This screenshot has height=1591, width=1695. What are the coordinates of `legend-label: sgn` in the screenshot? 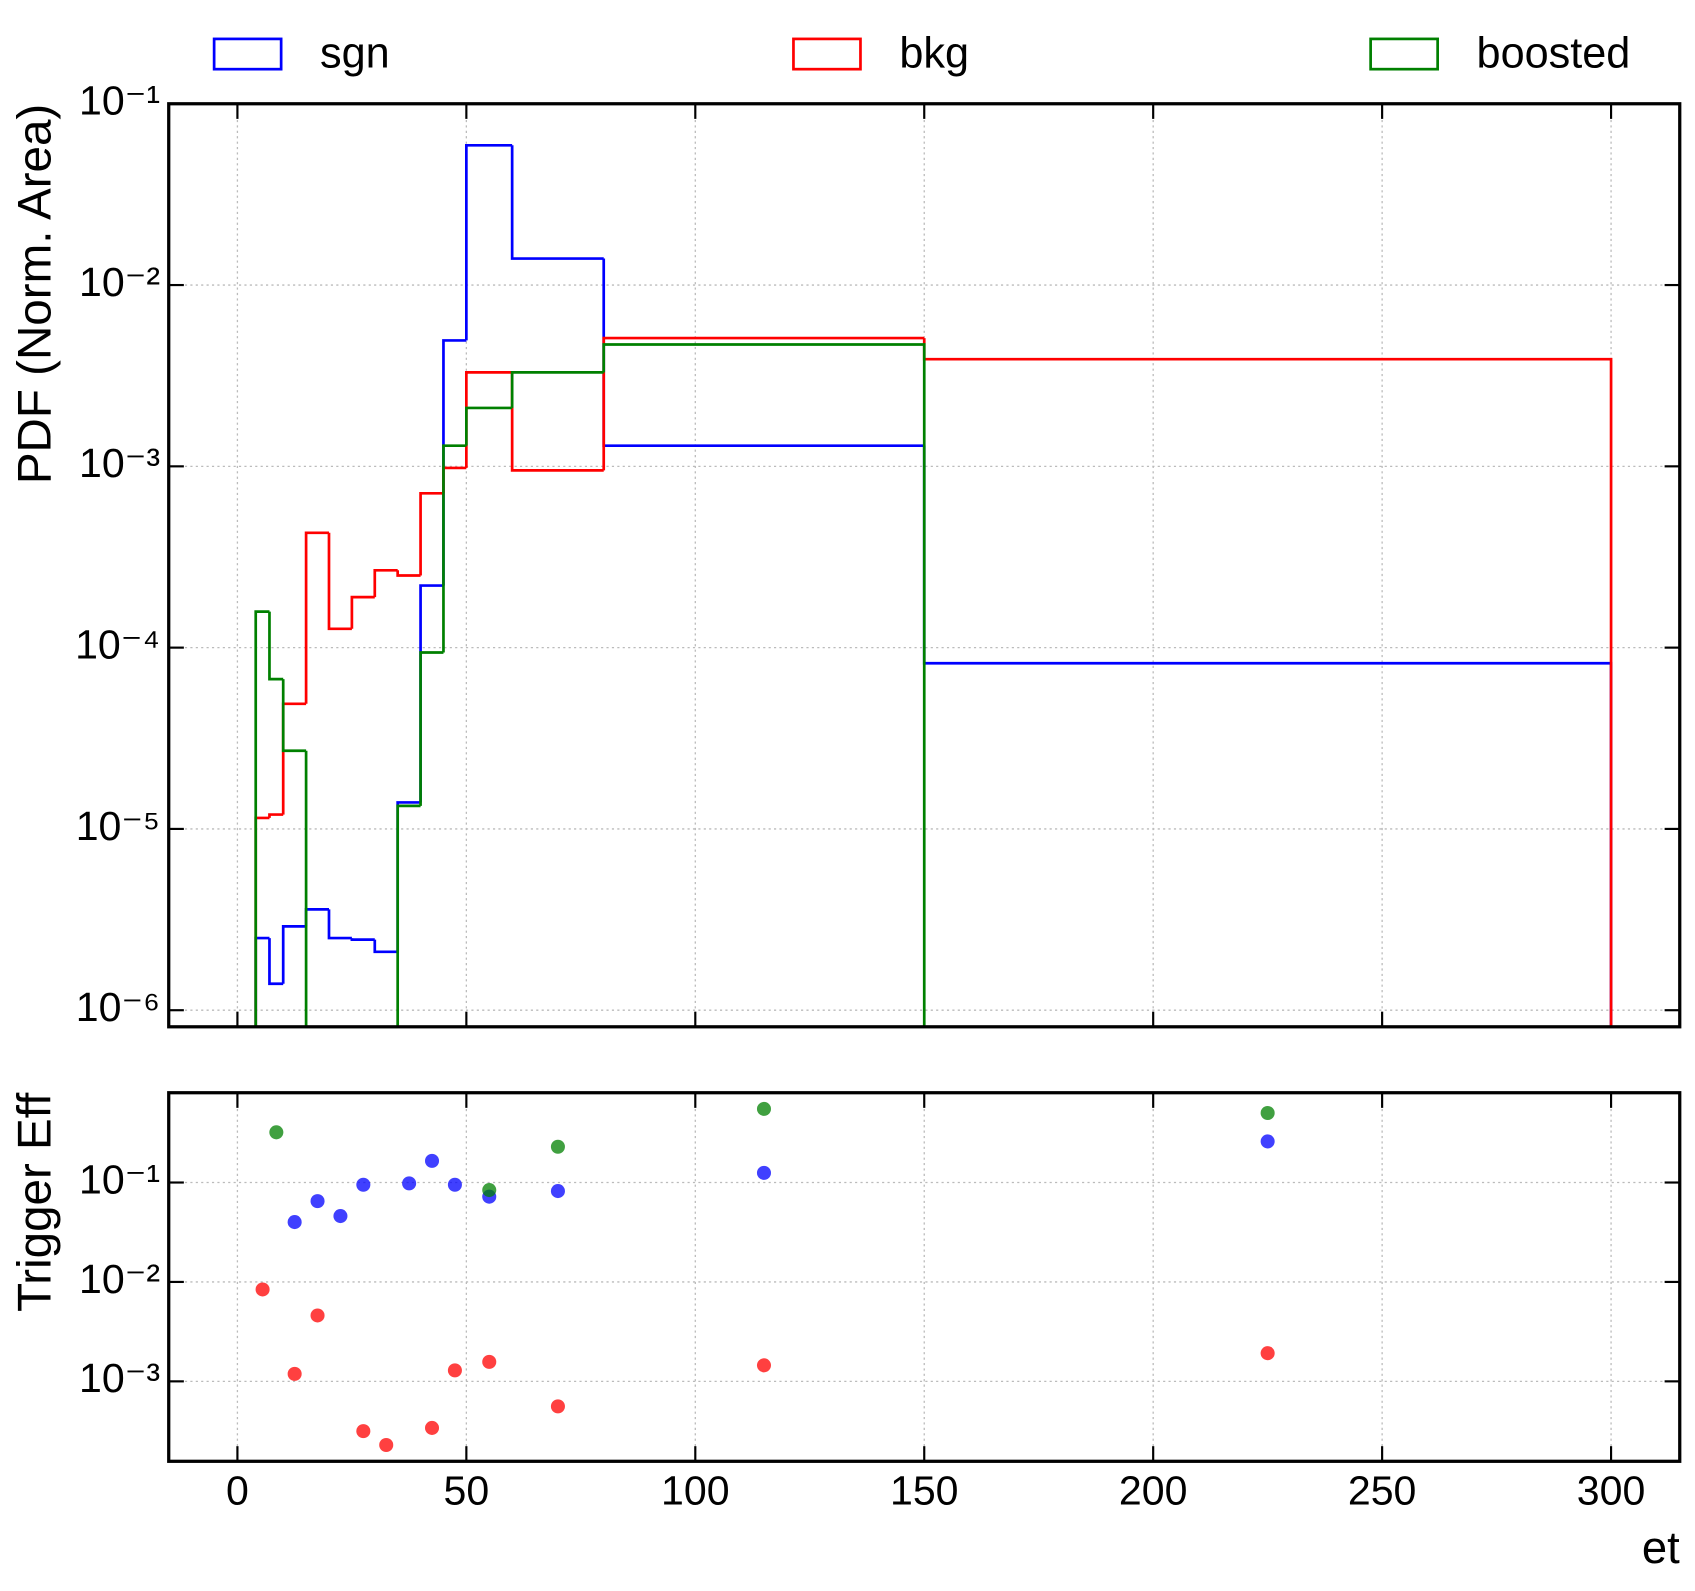 It's located at (355, 54).